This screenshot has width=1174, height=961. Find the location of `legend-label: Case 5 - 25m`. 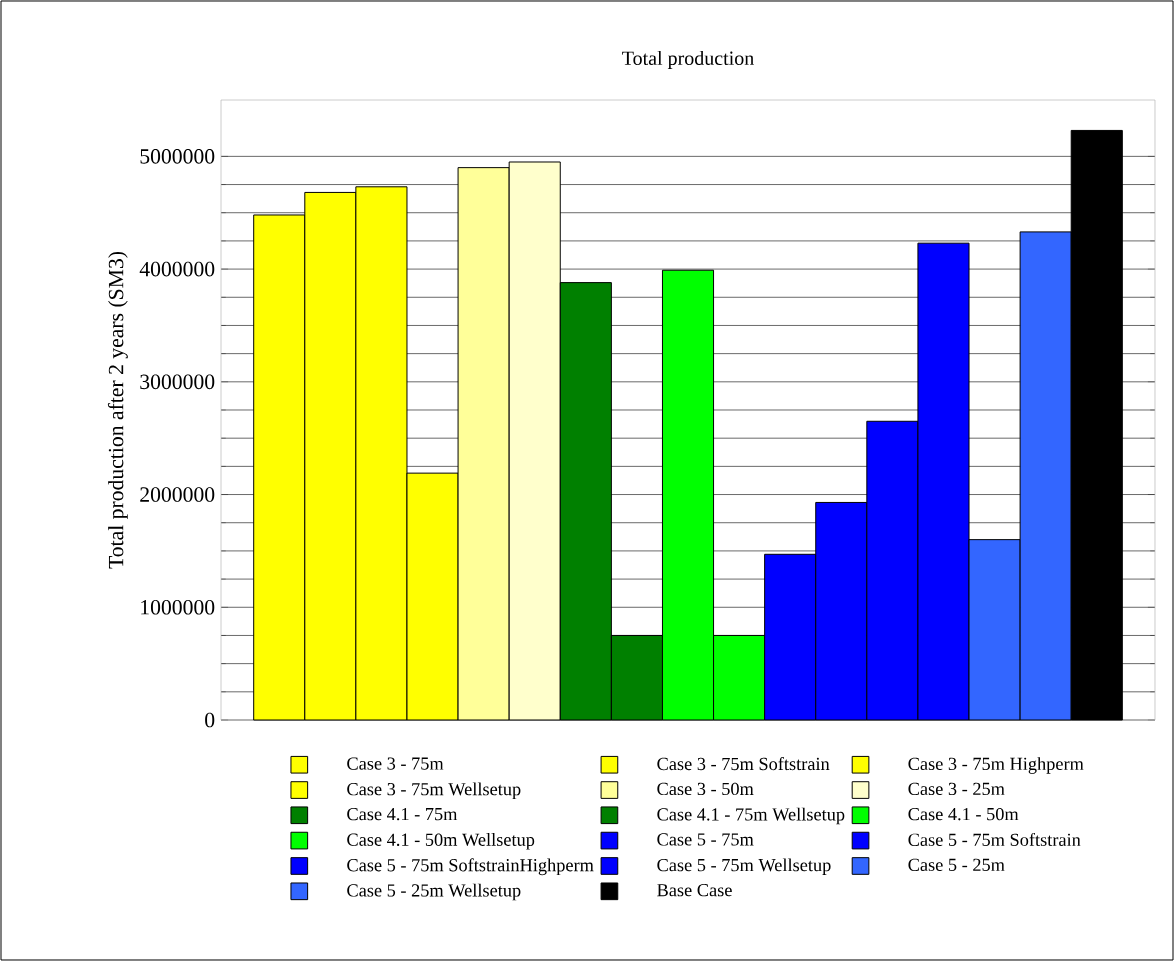

legend-label: Case 5 - 25m is located at coordinates (956, 864).